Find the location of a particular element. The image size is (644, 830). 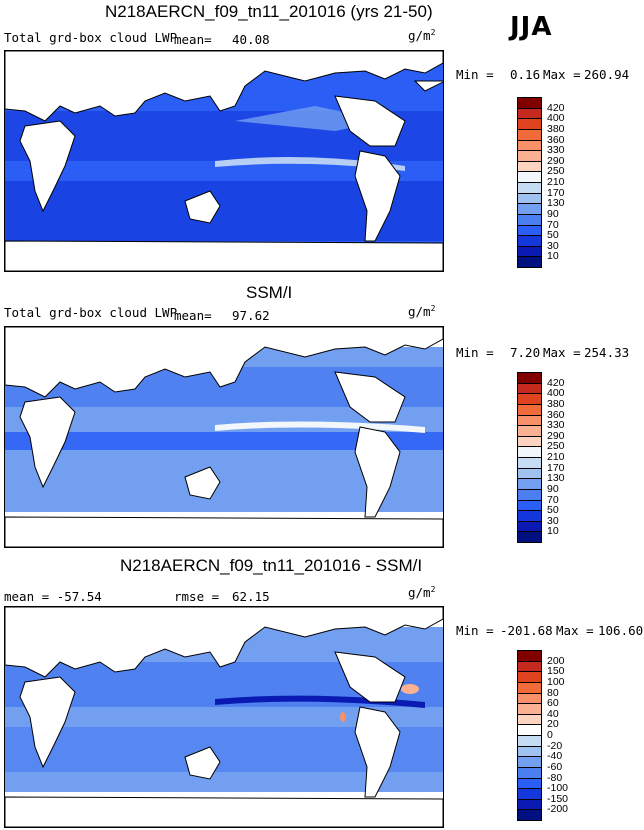

panel2-max-value: 254.33 is located at coordinates (607, 352).